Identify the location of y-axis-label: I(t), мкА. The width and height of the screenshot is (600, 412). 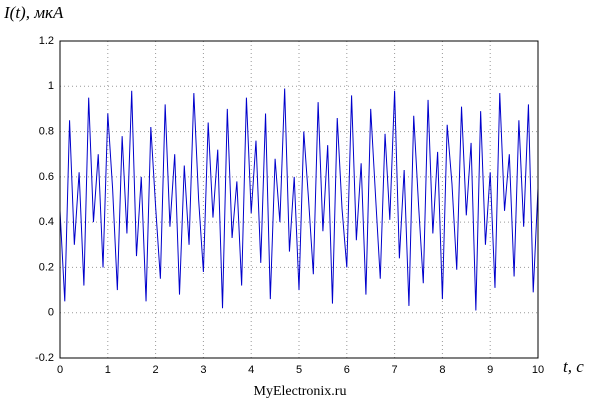
(33, 12).